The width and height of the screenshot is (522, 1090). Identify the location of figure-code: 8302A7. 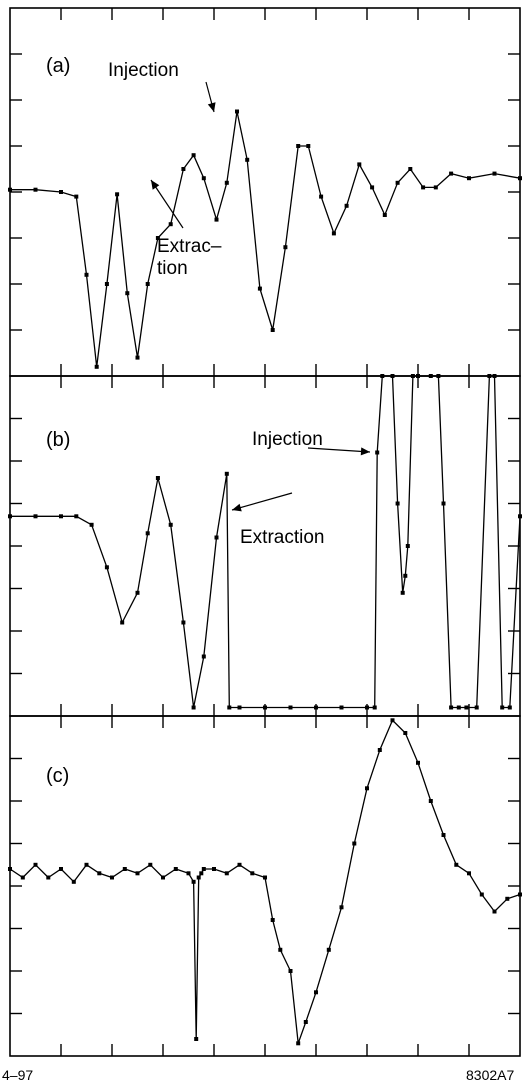
(490, 1075).